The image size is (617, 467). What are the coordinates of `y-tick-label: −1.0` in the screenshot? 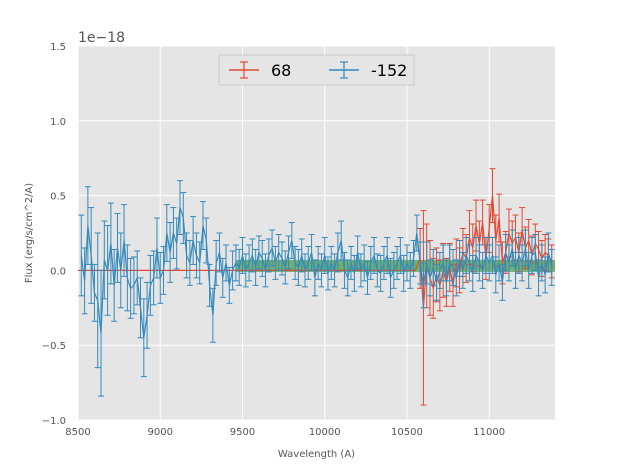 It's located at (54, 421).